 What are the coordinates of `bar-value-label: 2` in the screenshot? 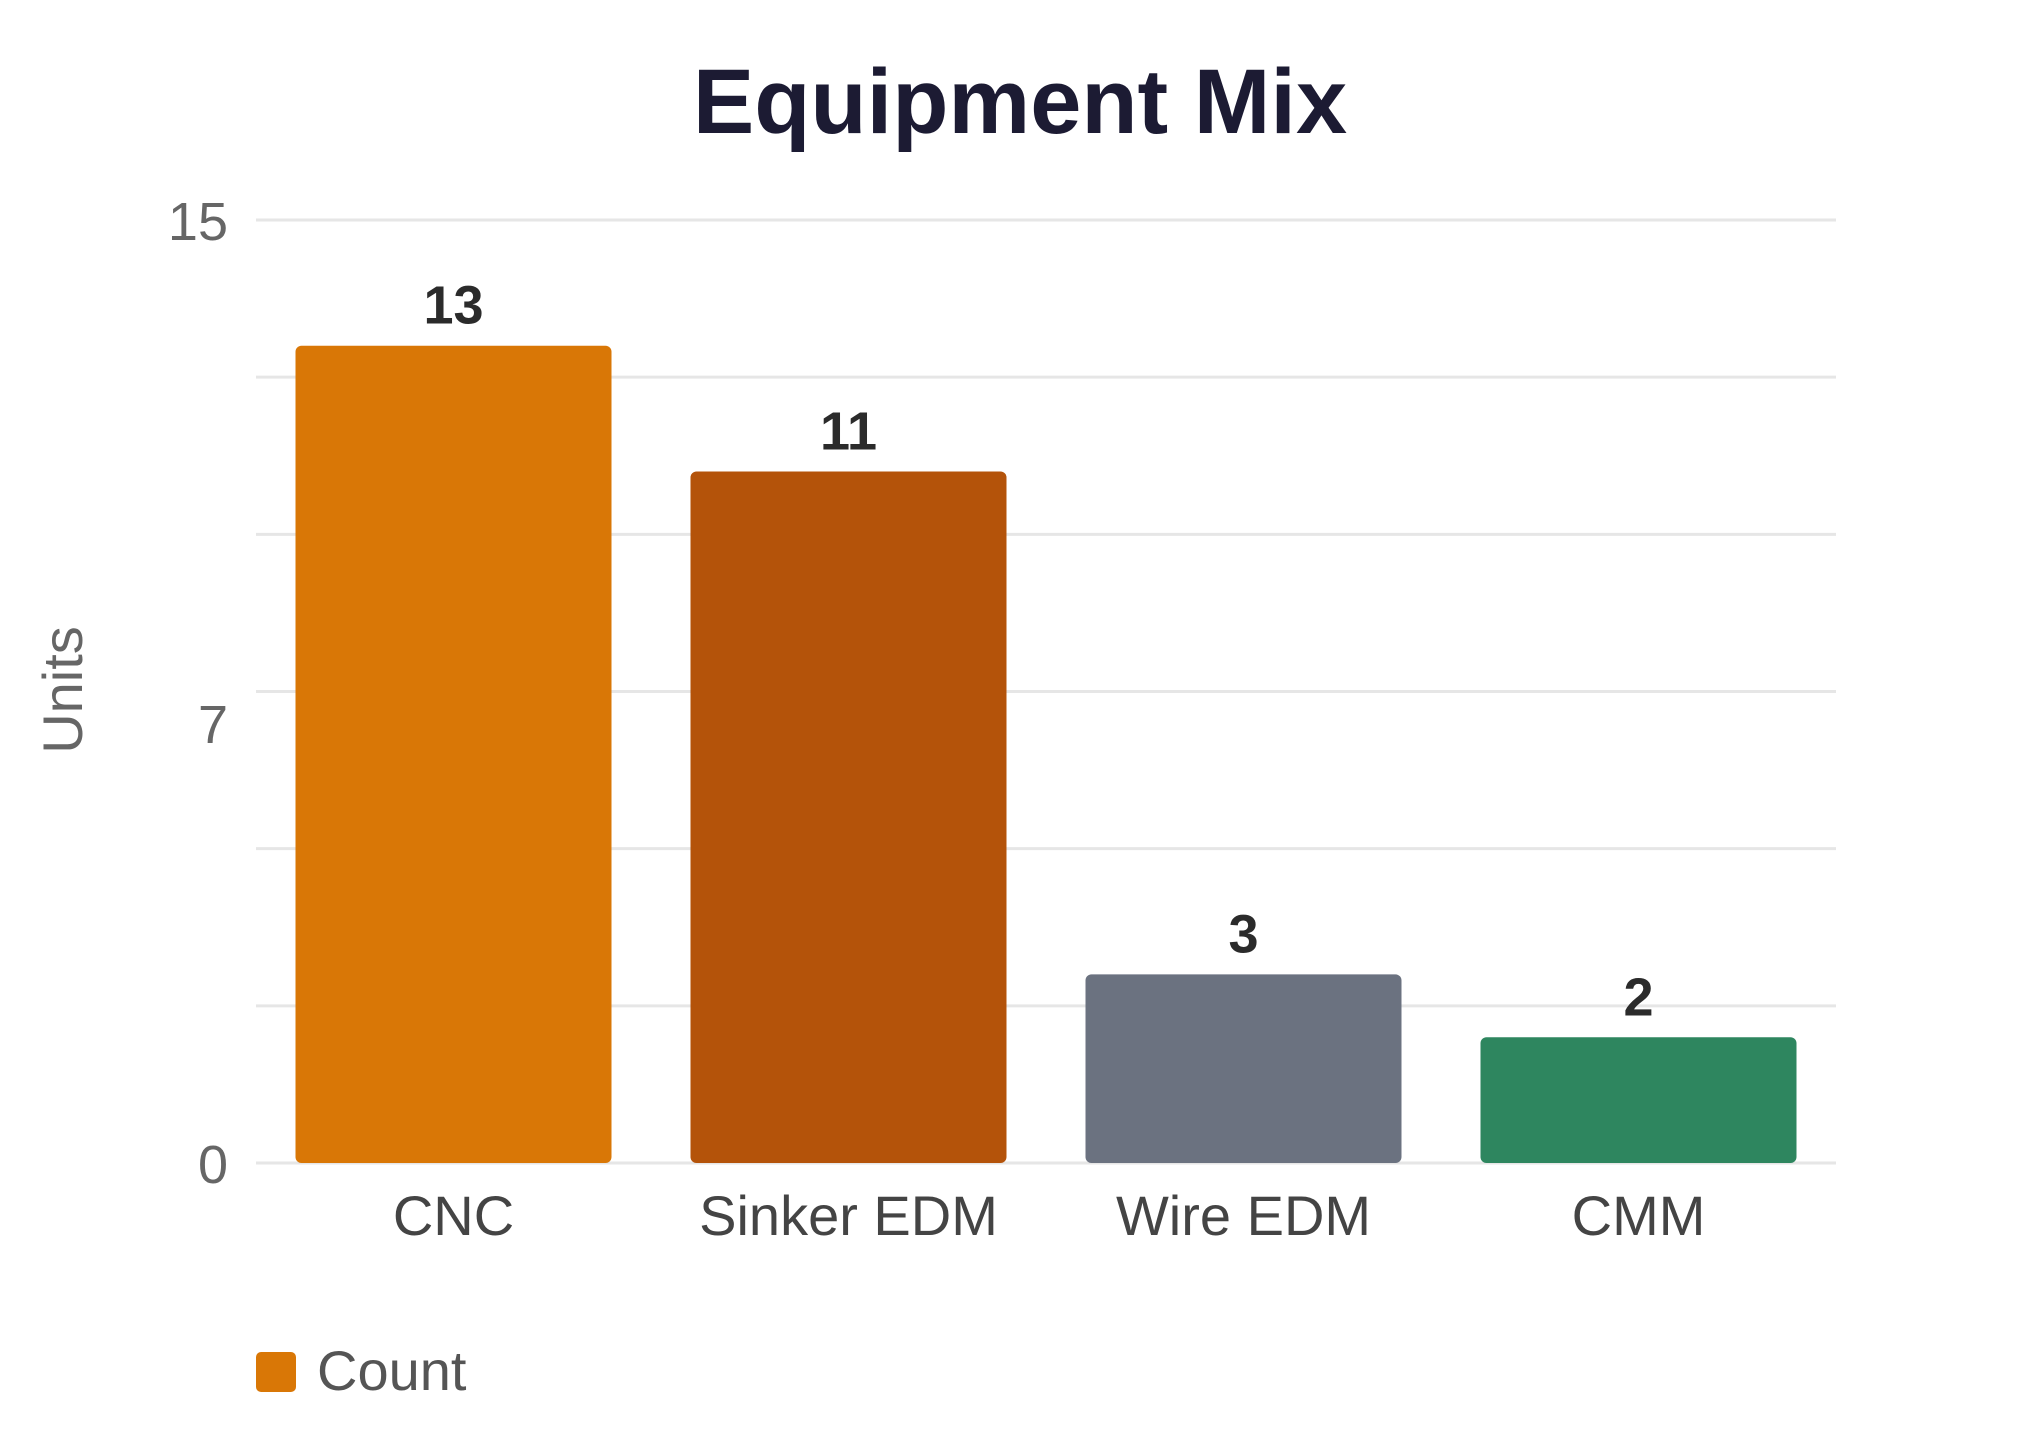 It's located at (1638, 997).